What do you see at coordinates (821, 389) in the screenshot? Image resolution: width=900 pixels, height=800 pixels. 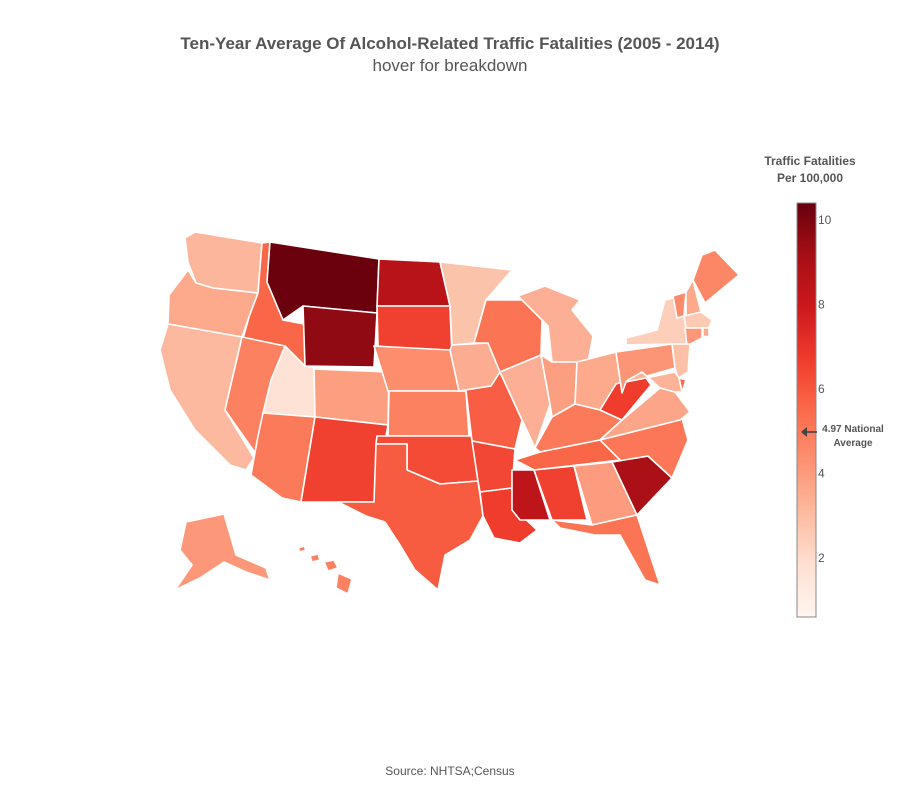 I see `colorbar-tick-label: 6` at bounding box center [821, 389].